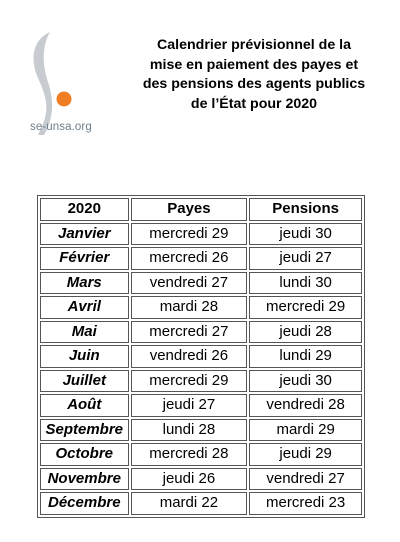 Image resolution: width=400 pixels, height=542 pixels. What do you see at coordinates (189, 258) in the screenshot?
I see `payes-cell: mercredi 26` at bounding box center [189, 258].